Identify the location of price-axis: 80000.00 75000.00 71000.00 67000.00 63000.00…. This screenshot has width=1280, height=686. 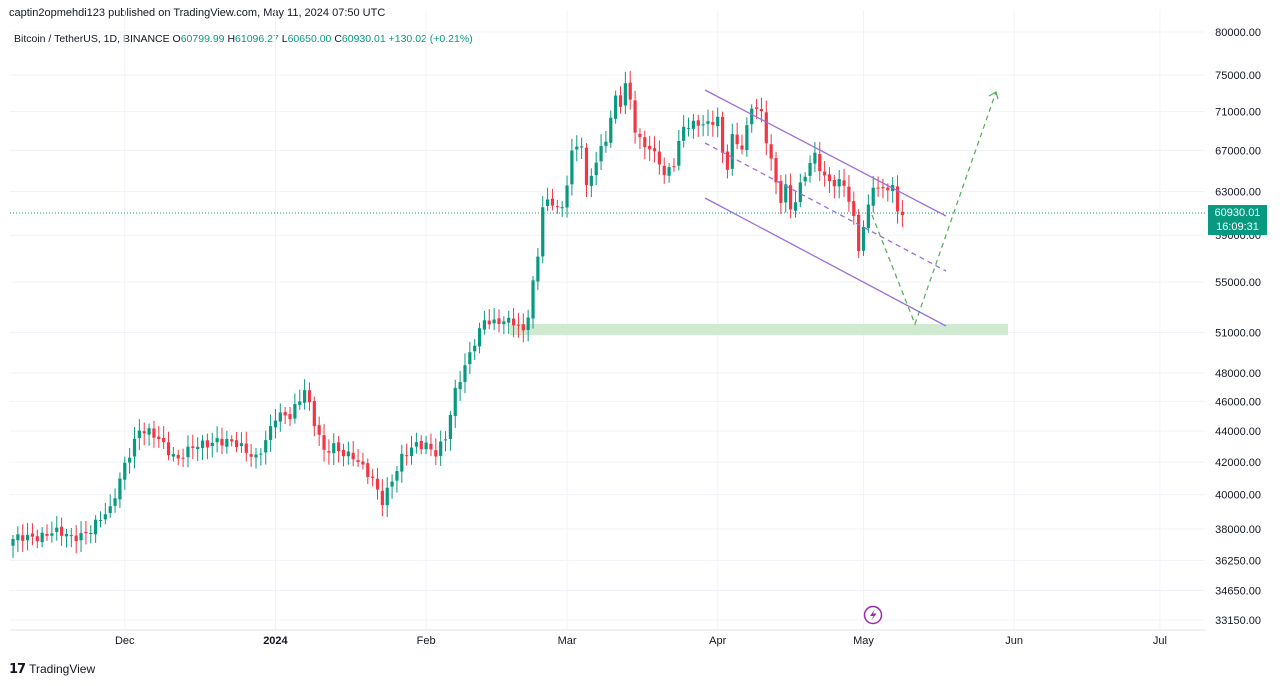
(1238, 327).